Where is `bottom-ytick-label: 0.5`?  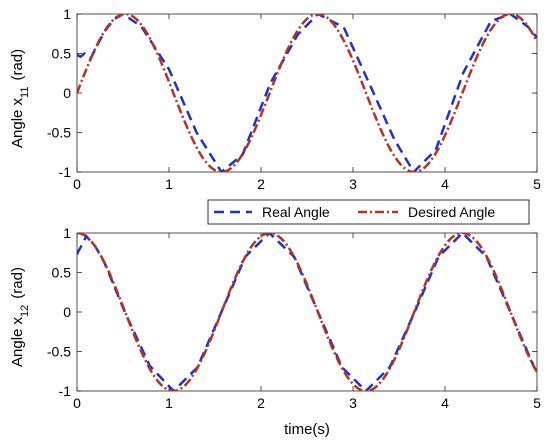 bottom-ytick-label: 0.5 is located at coordinates (62, 273).